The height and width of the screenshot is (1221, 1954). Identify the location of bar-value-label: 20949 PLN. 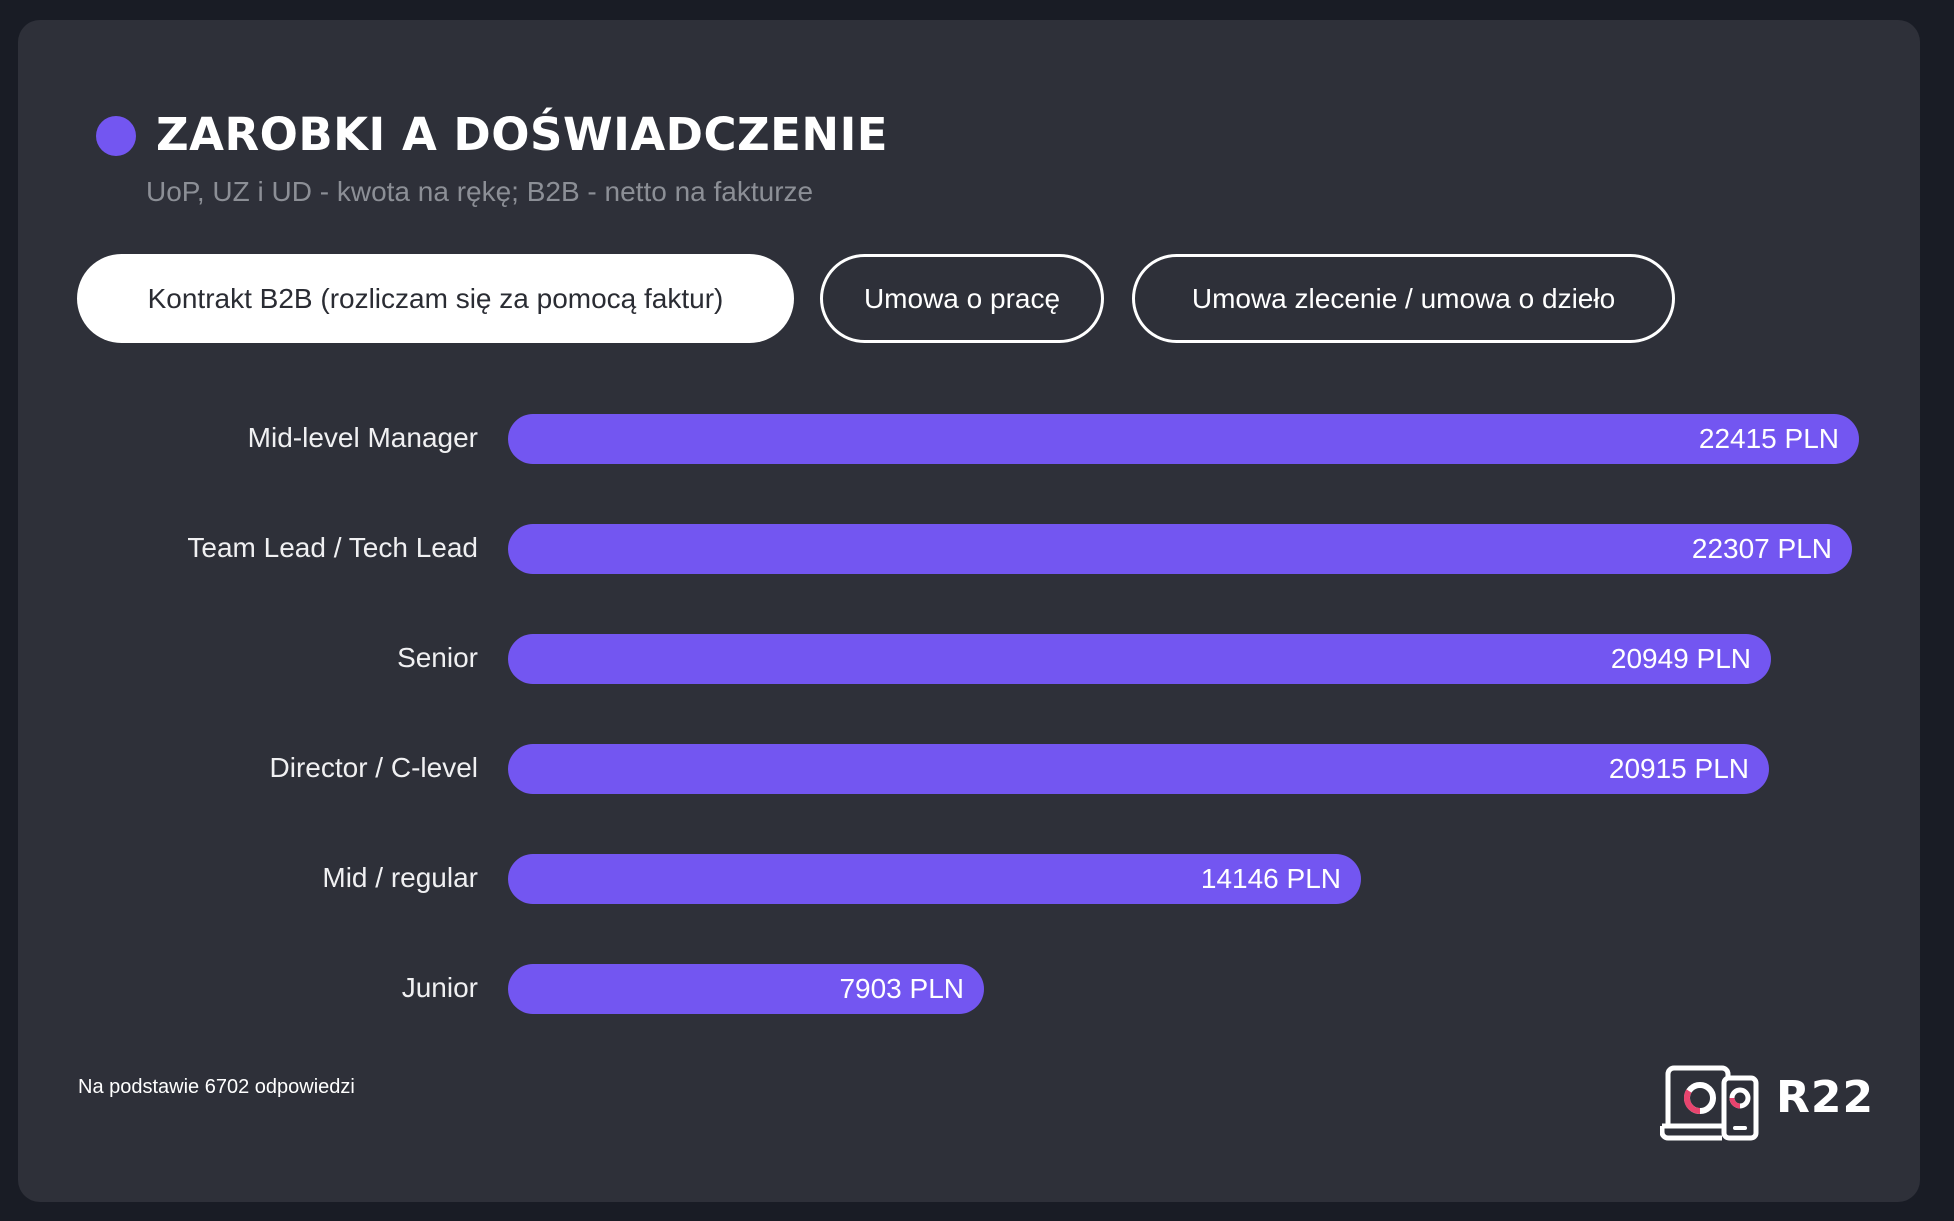
(1680, 658).